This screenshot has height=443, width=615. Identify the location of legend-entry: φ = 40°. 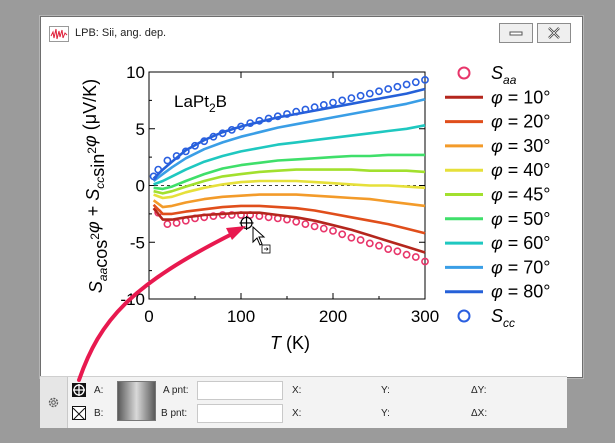
(497, 170).